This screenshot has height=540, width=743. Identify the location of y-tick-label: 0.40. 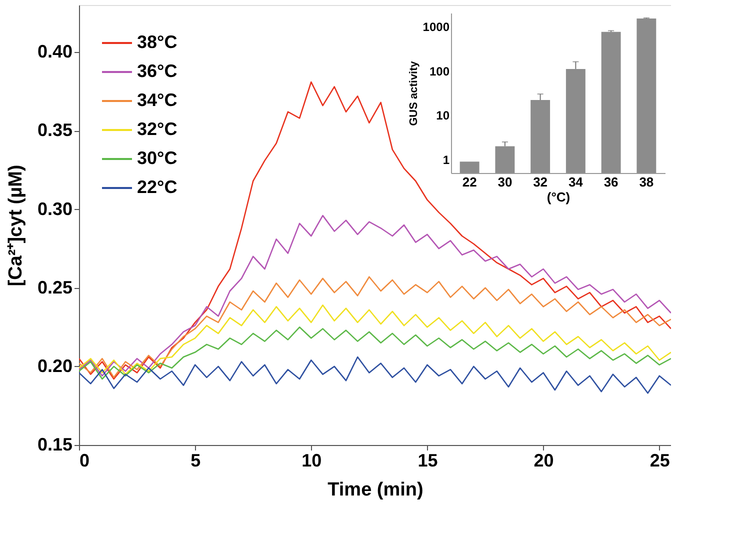
(54, 52).